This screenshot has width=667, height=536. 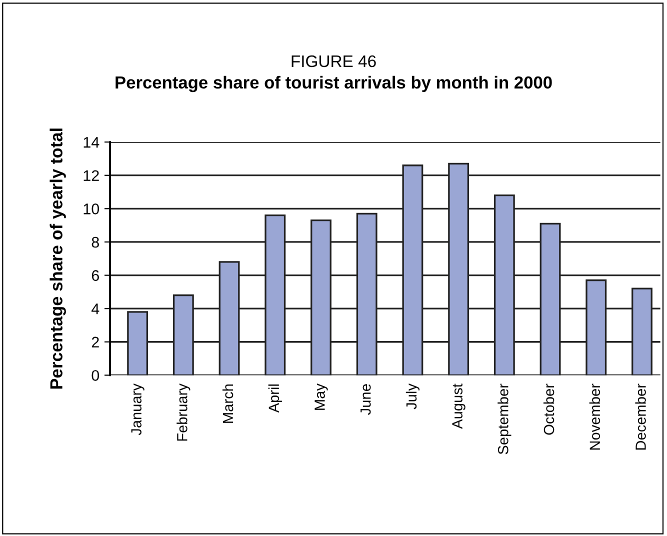 I want to click on x-tick-label: January, so click(x=137, y=410).